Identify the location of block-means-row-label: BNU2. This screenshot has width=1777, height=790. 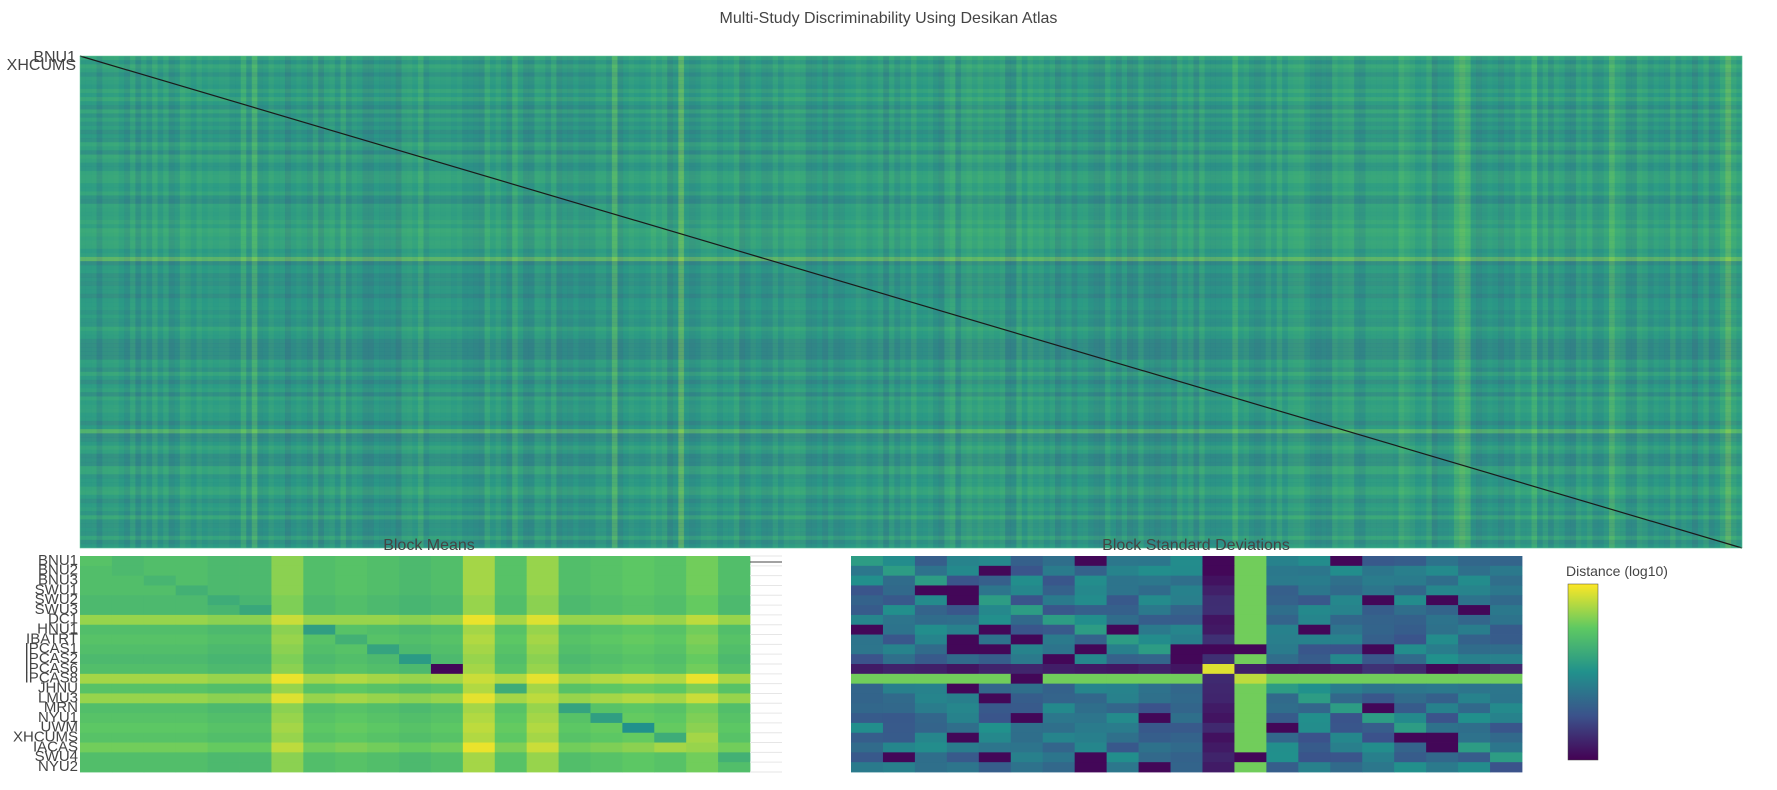
(58, 570).